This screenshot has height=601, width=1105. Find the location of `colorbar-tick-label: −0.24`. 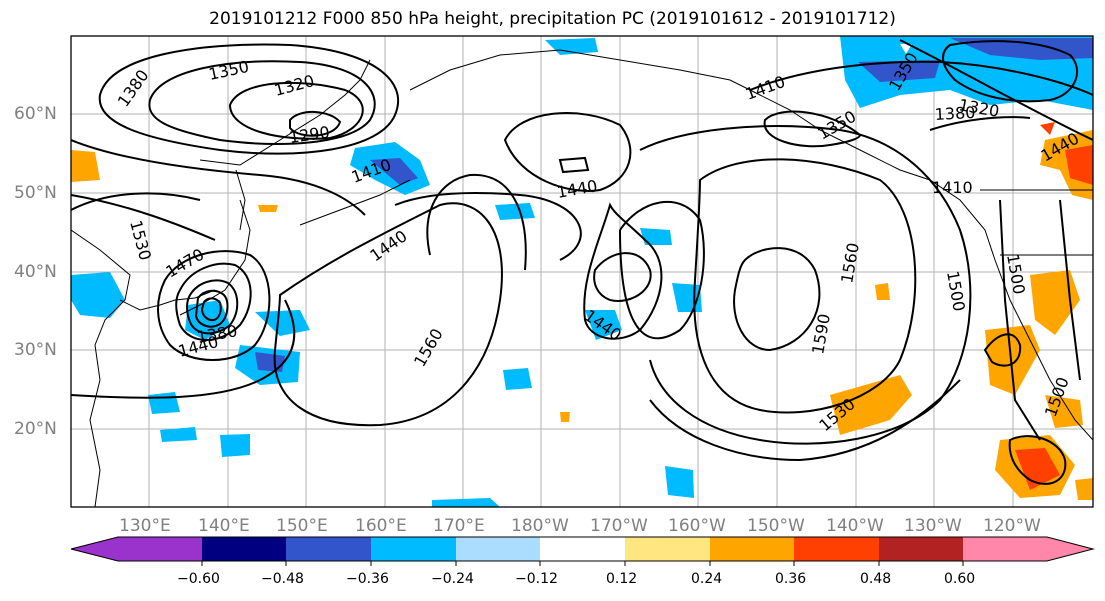

colorbar-tick-label: −0.24 is located at coordinates (452, 579).